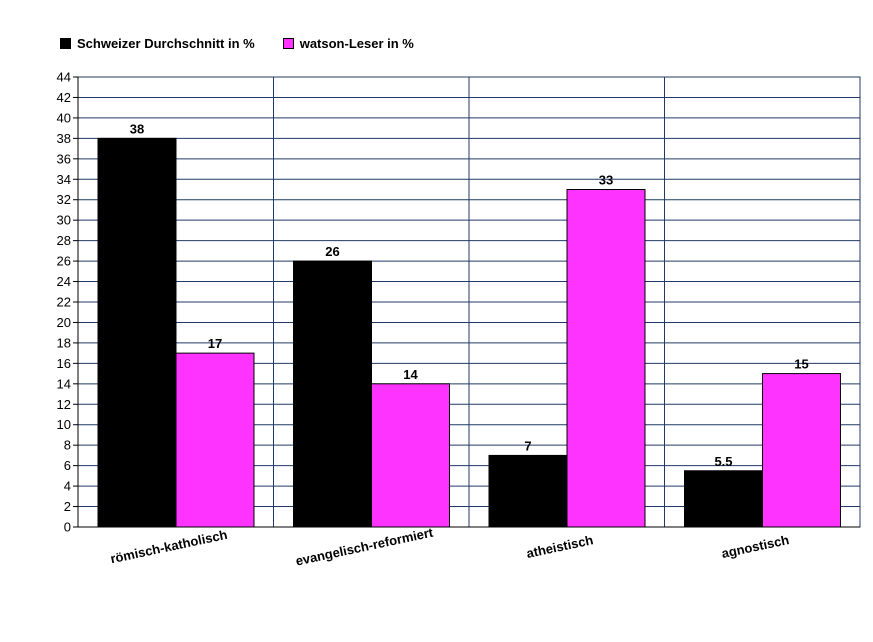  What do you see at coordinates (64, 199) in the screenshot?
I see `y-tick-label: 32` at bounding box center [64, 199].